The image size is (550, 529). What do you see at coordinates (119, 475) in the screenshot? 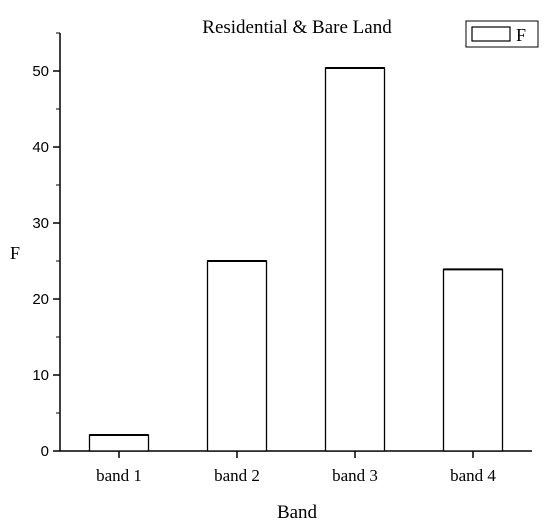
I see `x-tick-label: band 1` at bounding box center [119, 475].